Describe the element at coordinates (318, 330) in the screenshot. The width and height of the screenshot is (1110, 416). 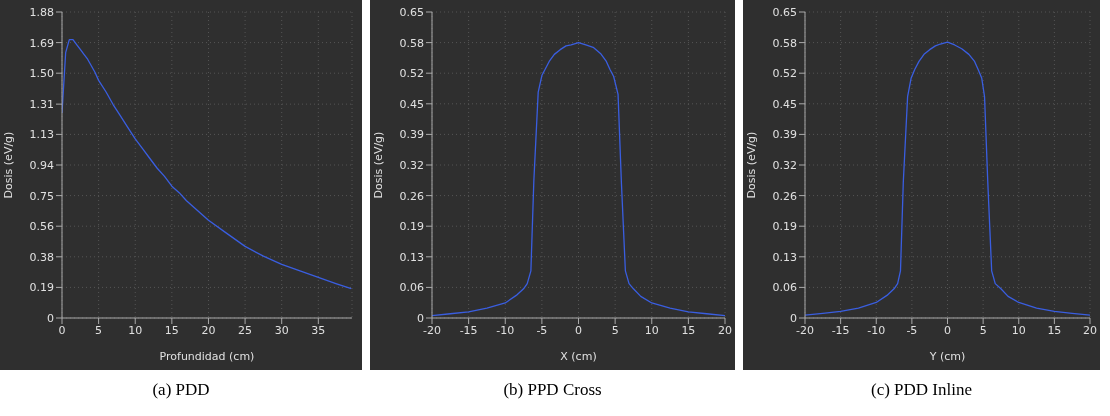
I see `x-tick-label: 35` at that location.